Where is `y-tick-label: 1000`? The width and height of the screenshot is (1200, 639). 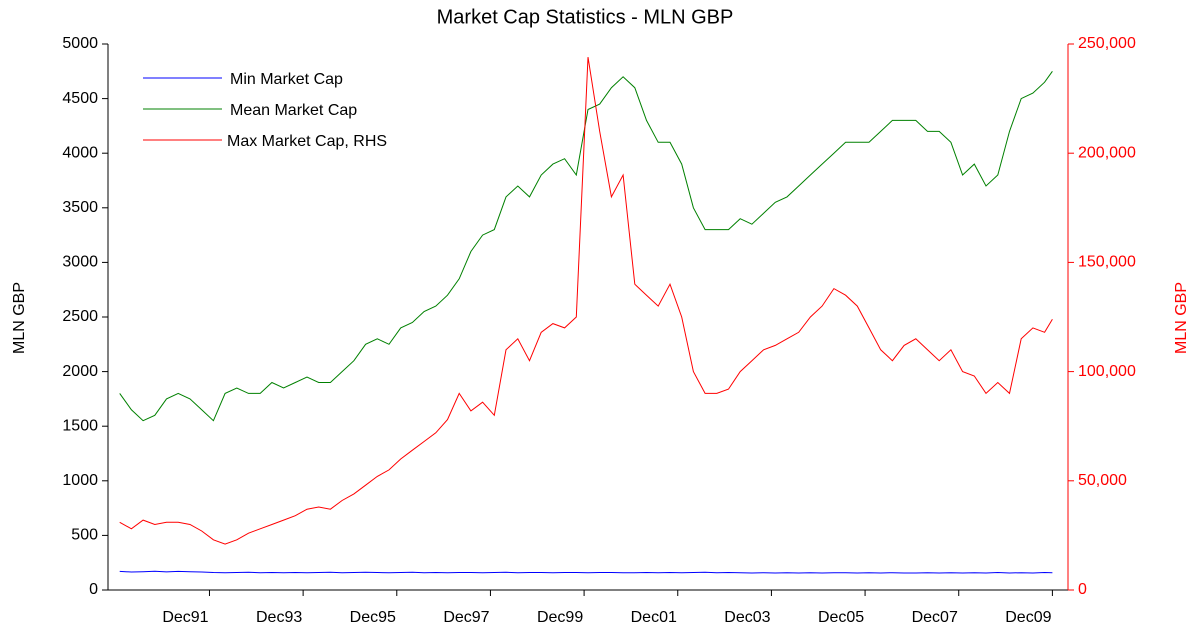
y-tick-label: 1000 is located at coordinates (80, 480).